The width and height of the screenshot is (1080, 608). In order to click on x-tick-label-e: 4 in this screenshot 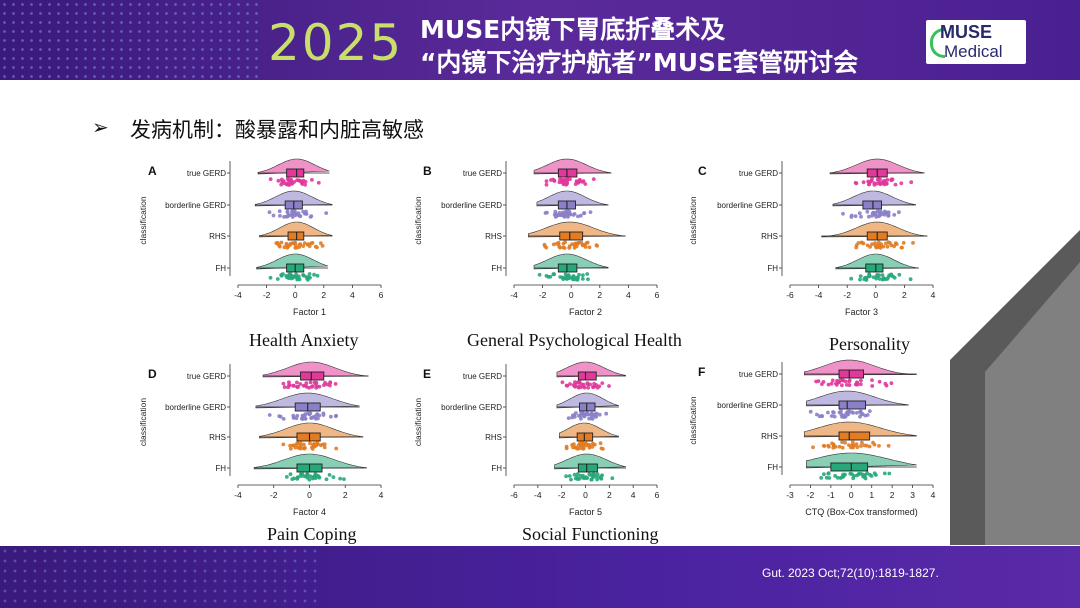, I will do `click(633, 495)`.